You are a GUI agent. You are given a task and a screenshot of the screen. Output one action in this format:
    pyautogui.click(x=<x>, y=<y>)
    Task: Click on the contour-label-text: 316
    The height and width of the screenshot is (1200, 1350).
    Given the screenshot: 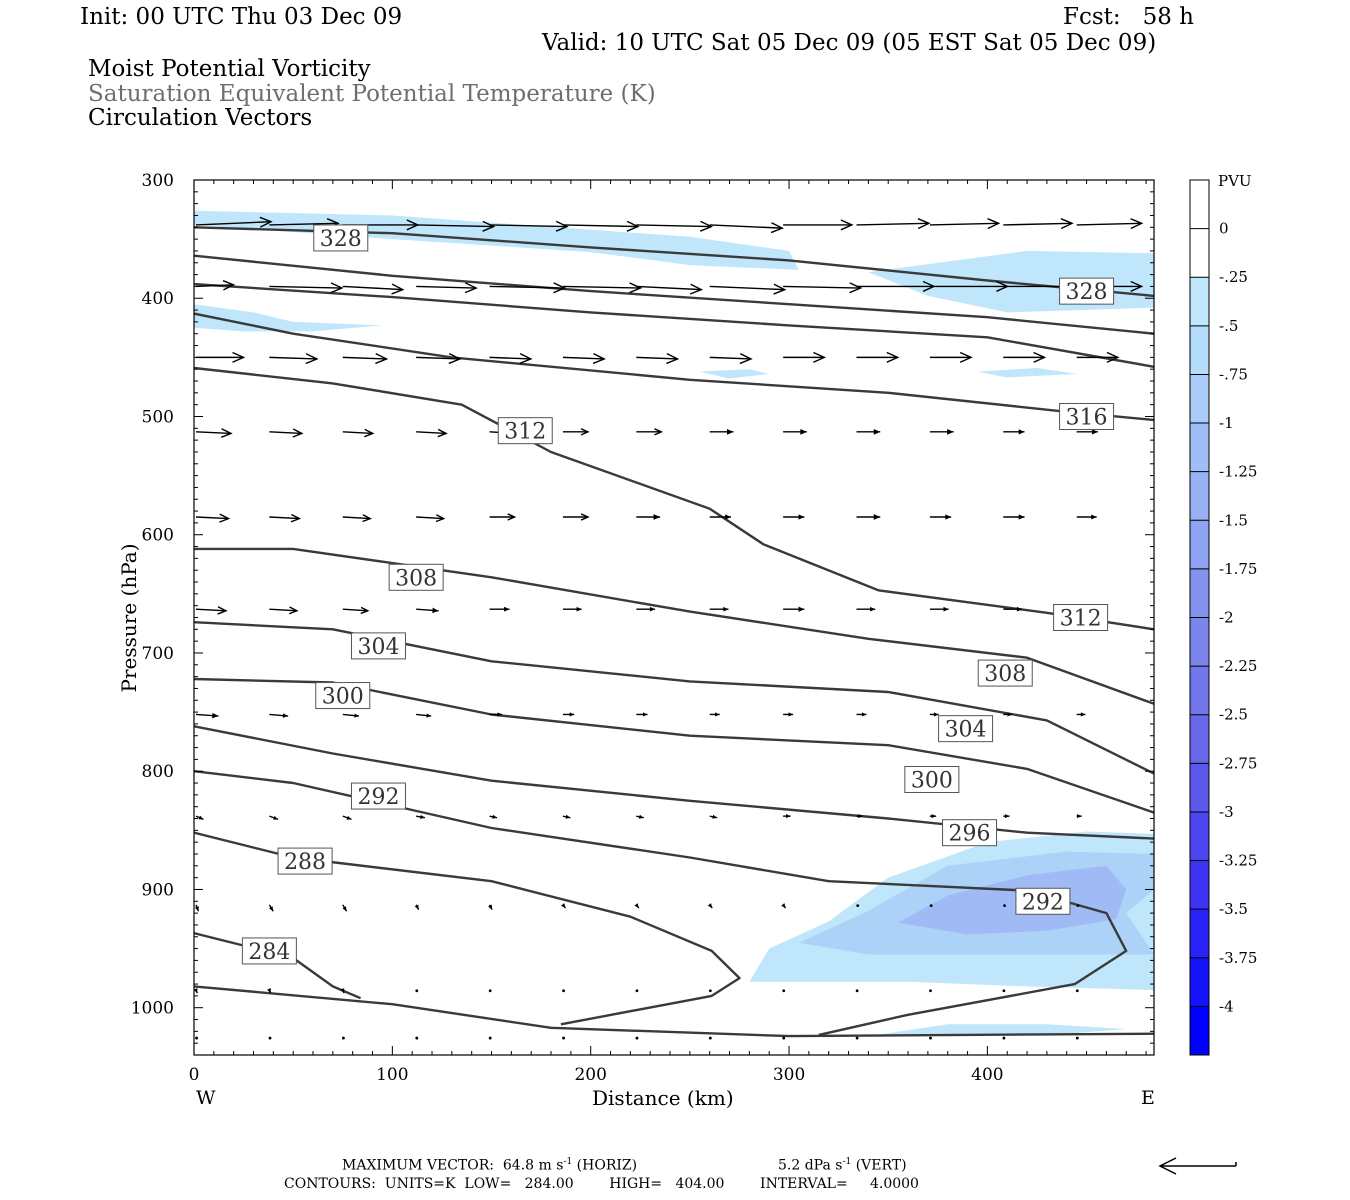 What is the action you would take?
    pyautogui.click(x=1087, y=417)
    